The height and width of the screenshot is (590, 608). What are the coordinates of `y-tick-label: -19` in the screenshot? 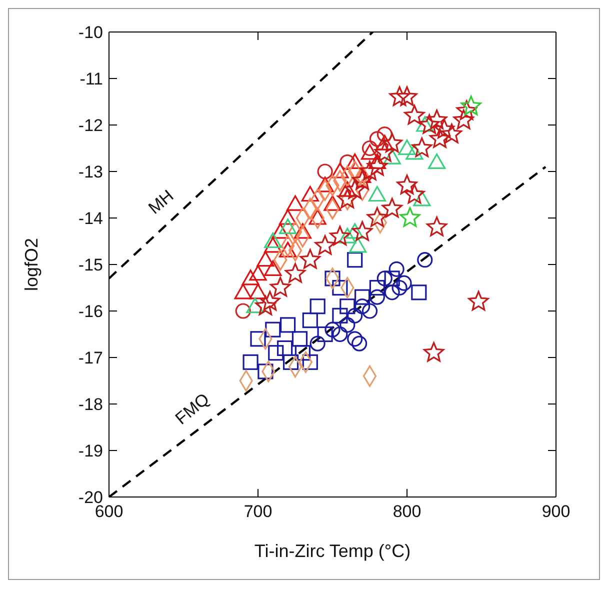 It's located at (90, 451).